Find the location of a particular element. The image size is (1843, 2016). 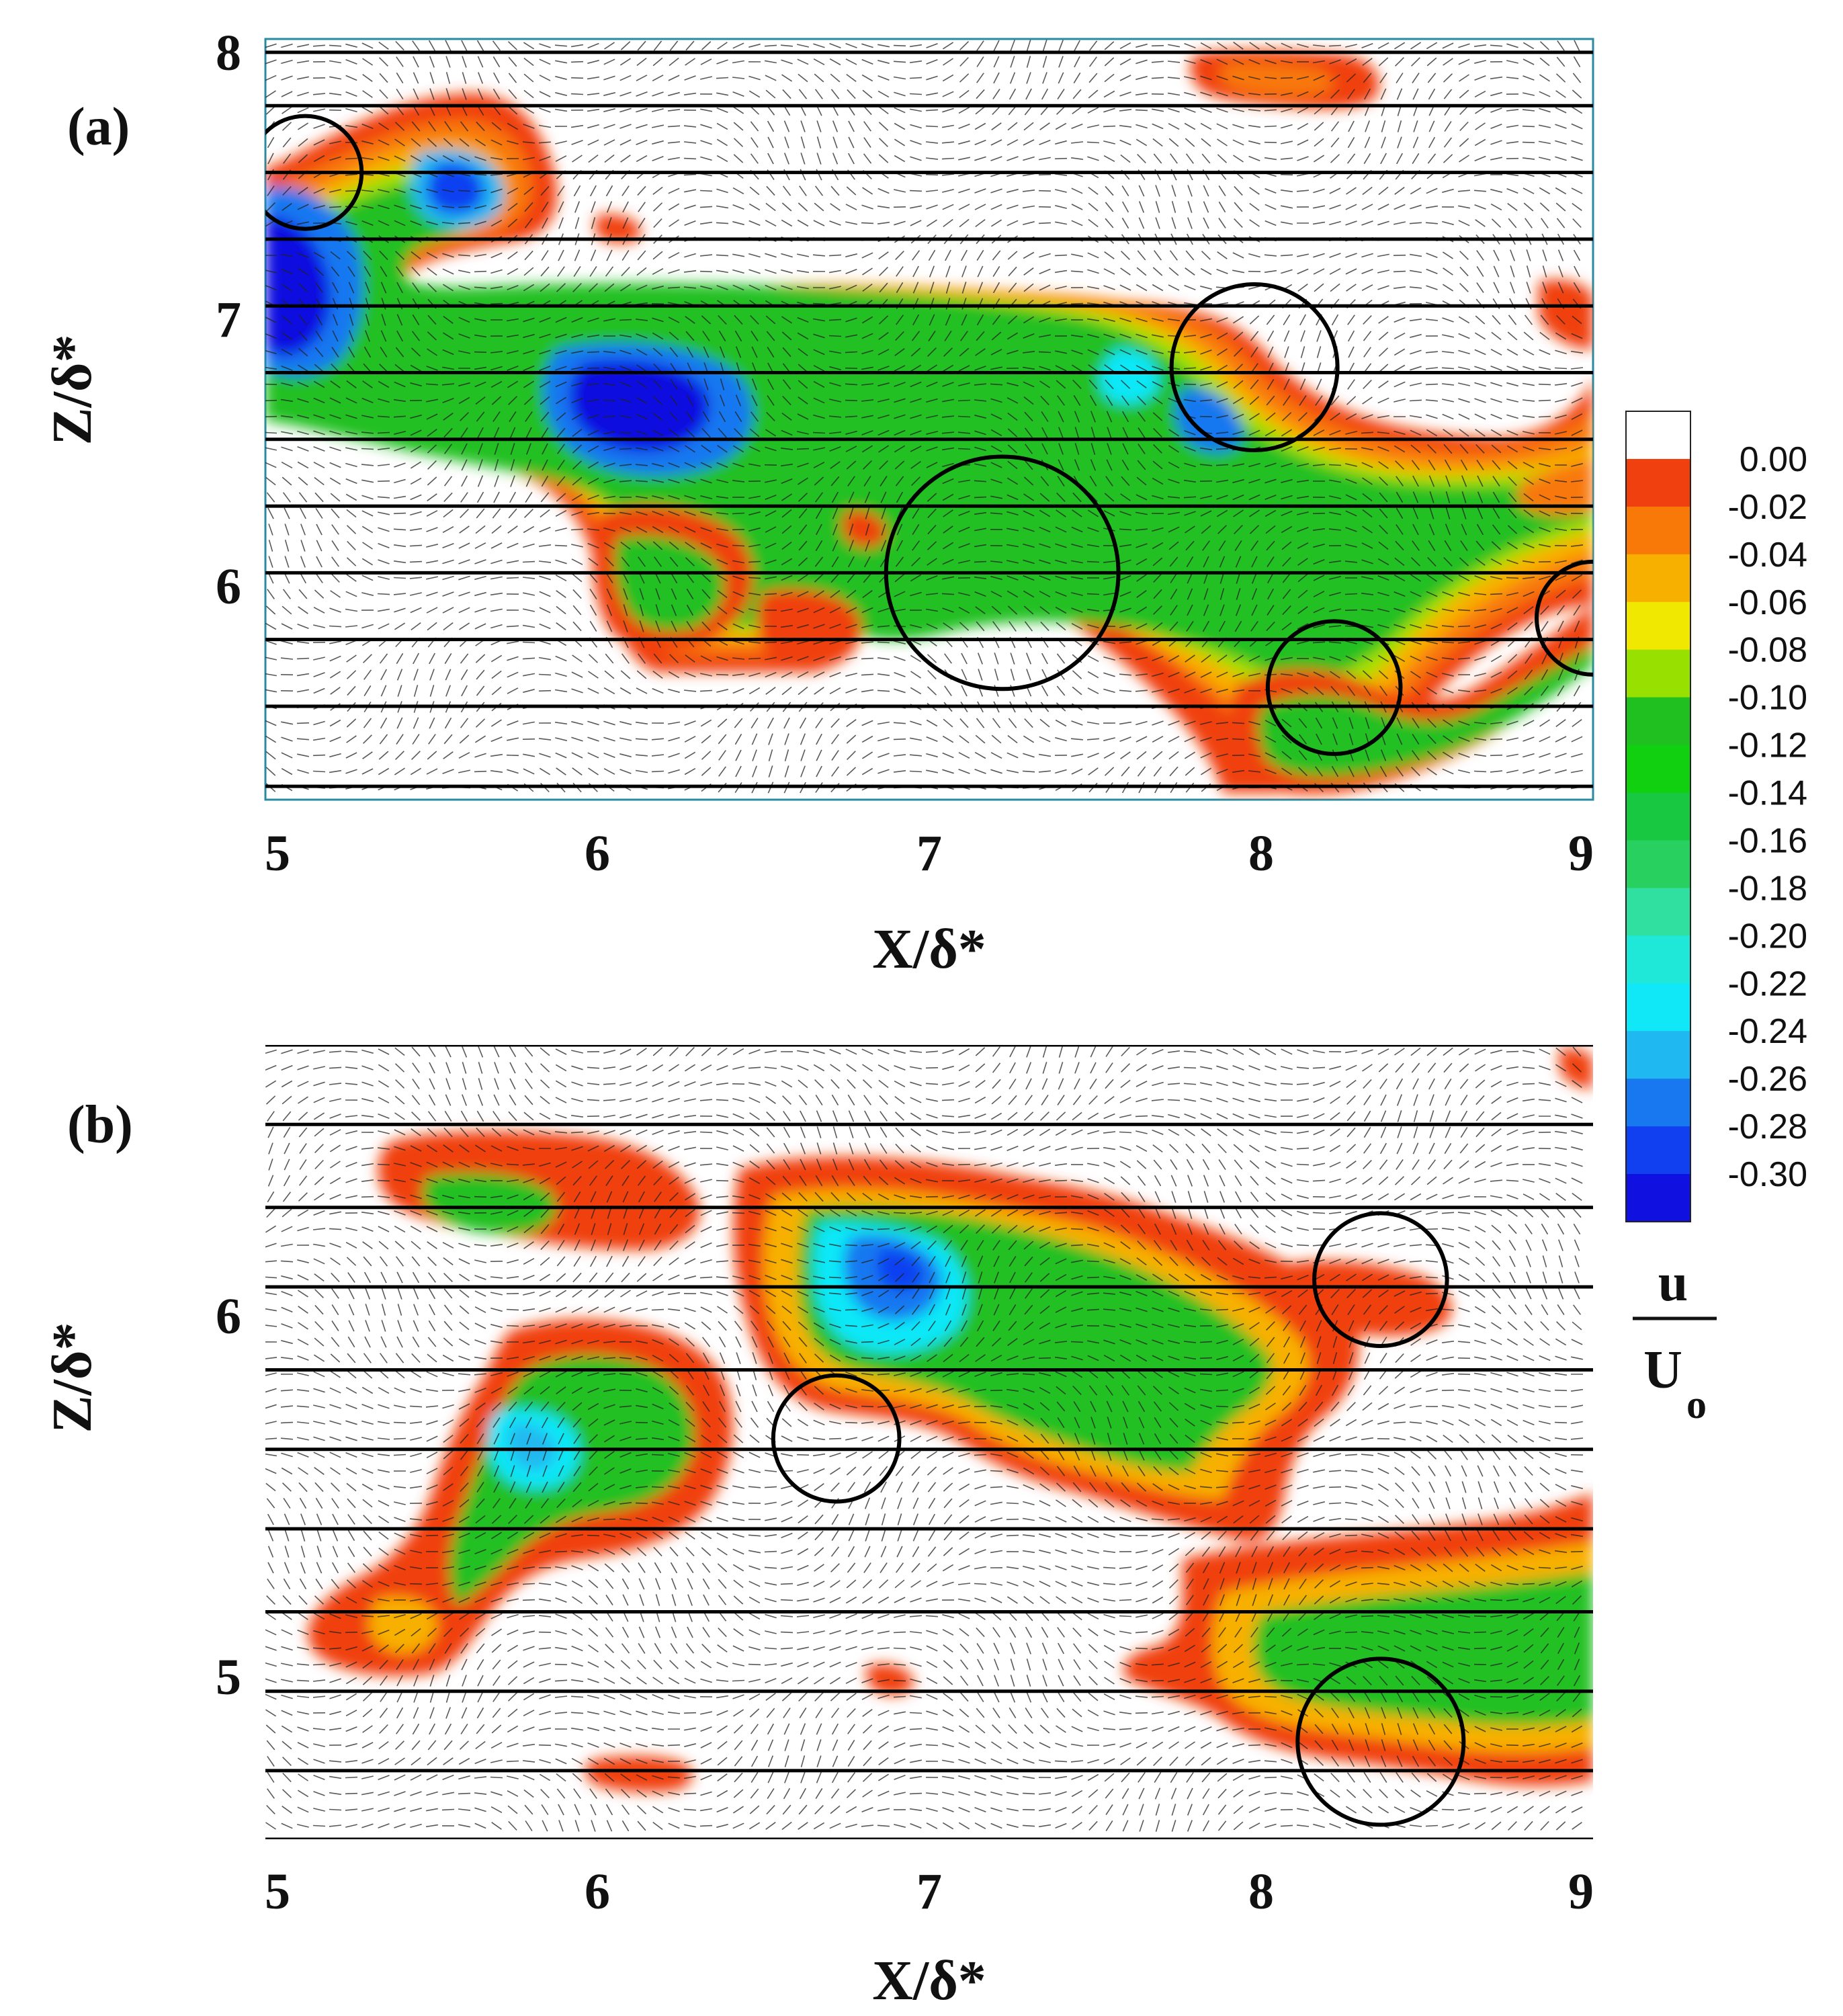

y-tick-label: 7 is located at coordinates (228, 320).